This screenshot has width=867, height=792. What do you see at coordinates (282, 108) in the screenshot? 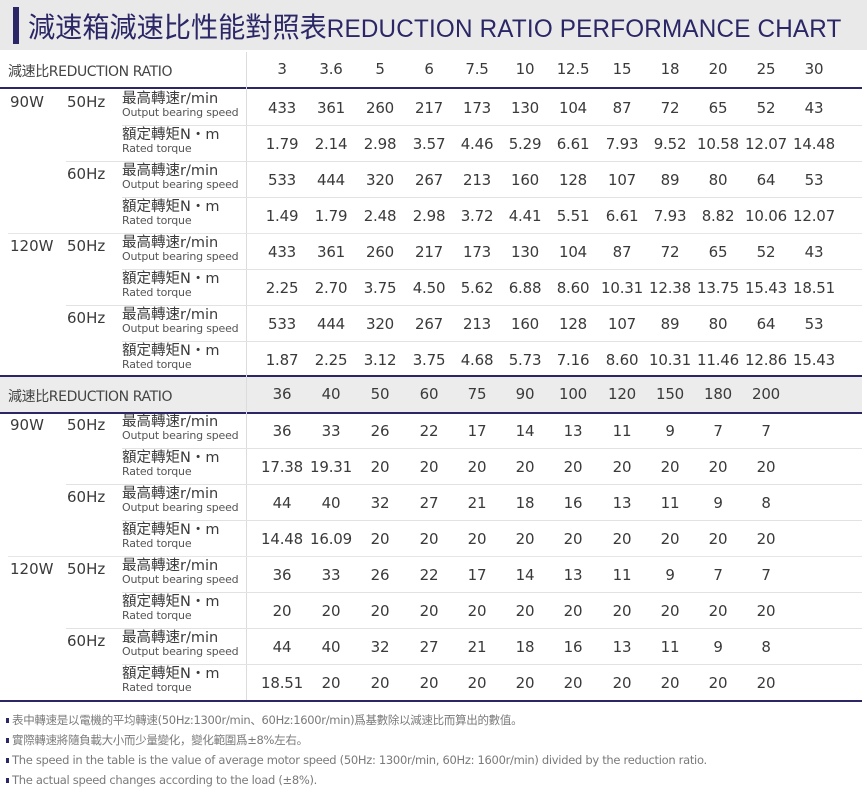
I see `speed-value: 433` at bounding box center [282, 108].